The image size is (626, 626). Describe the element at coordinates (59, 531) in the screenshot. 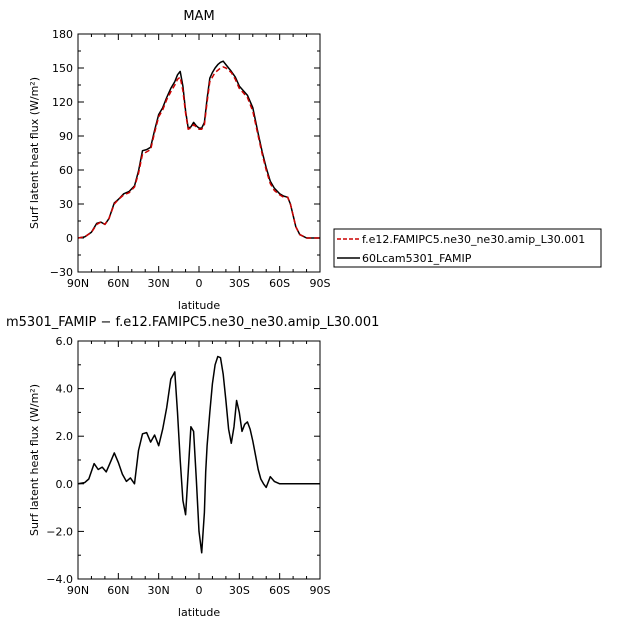

I see `bottom-y-tick-label: −2.0` at that location.